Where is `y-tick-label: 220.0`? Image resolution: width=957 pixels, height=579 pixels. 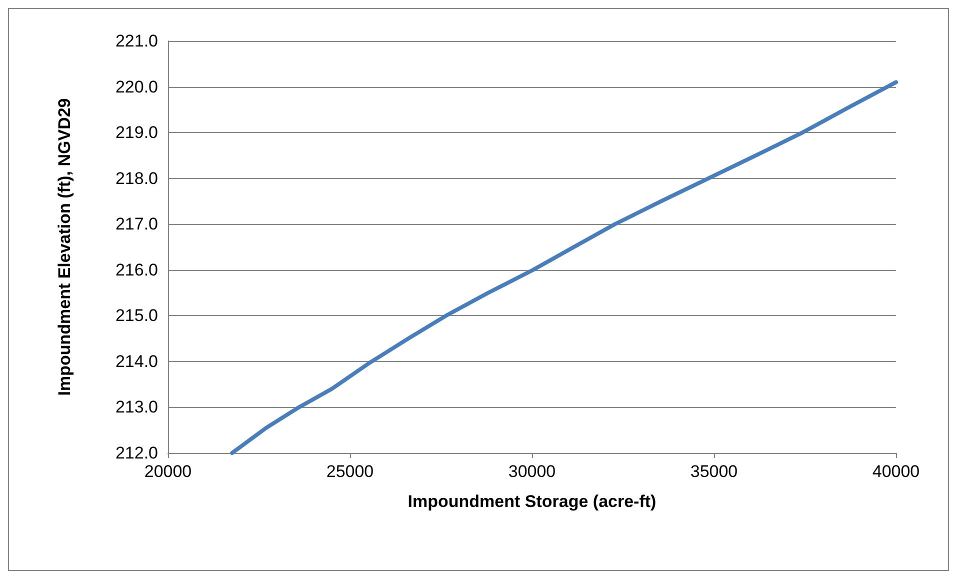 y-tick-label: 220.0 is located at coordinates (136, 86).